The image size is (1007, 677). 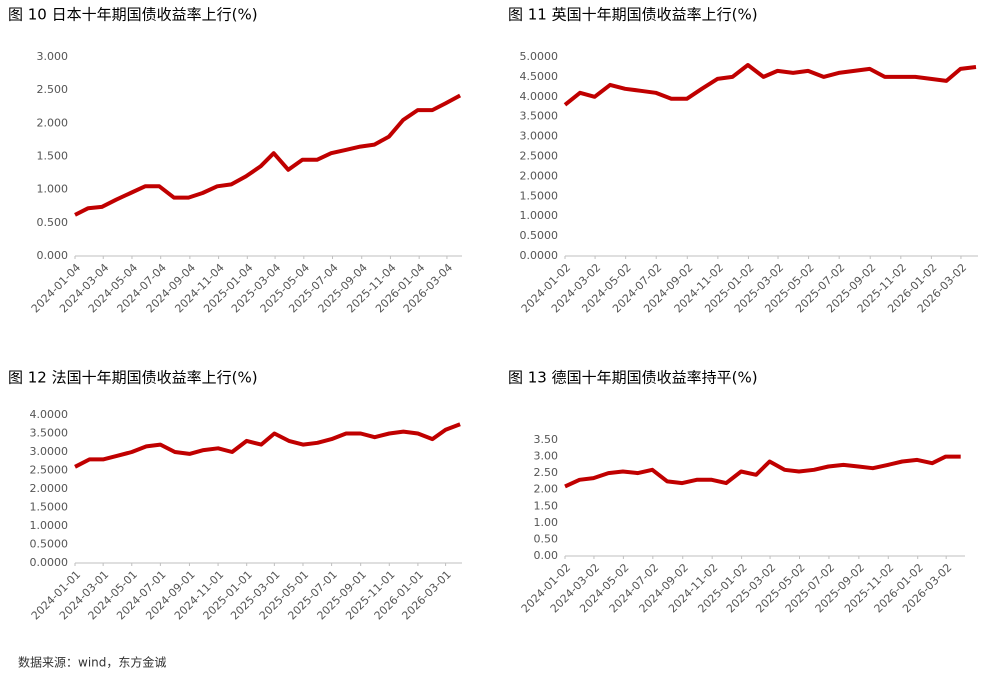 I want to click on y-tick-label: 1.500, so click(x=53, y=156).